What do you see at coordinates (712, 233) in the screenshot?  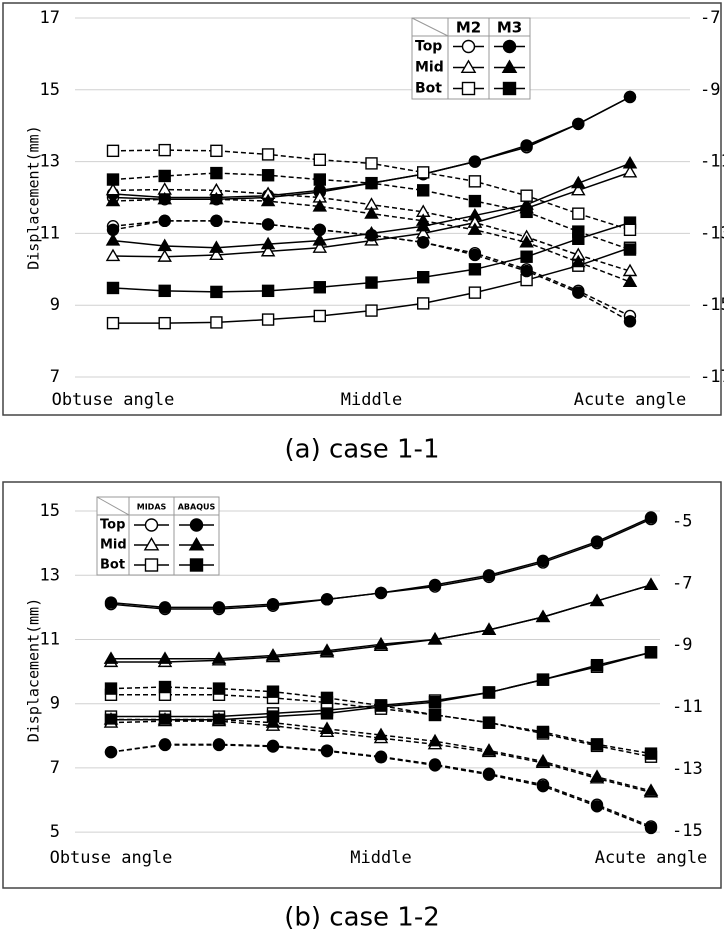 I see `y2-tick-label: -13` at bounding box center [712, 233].